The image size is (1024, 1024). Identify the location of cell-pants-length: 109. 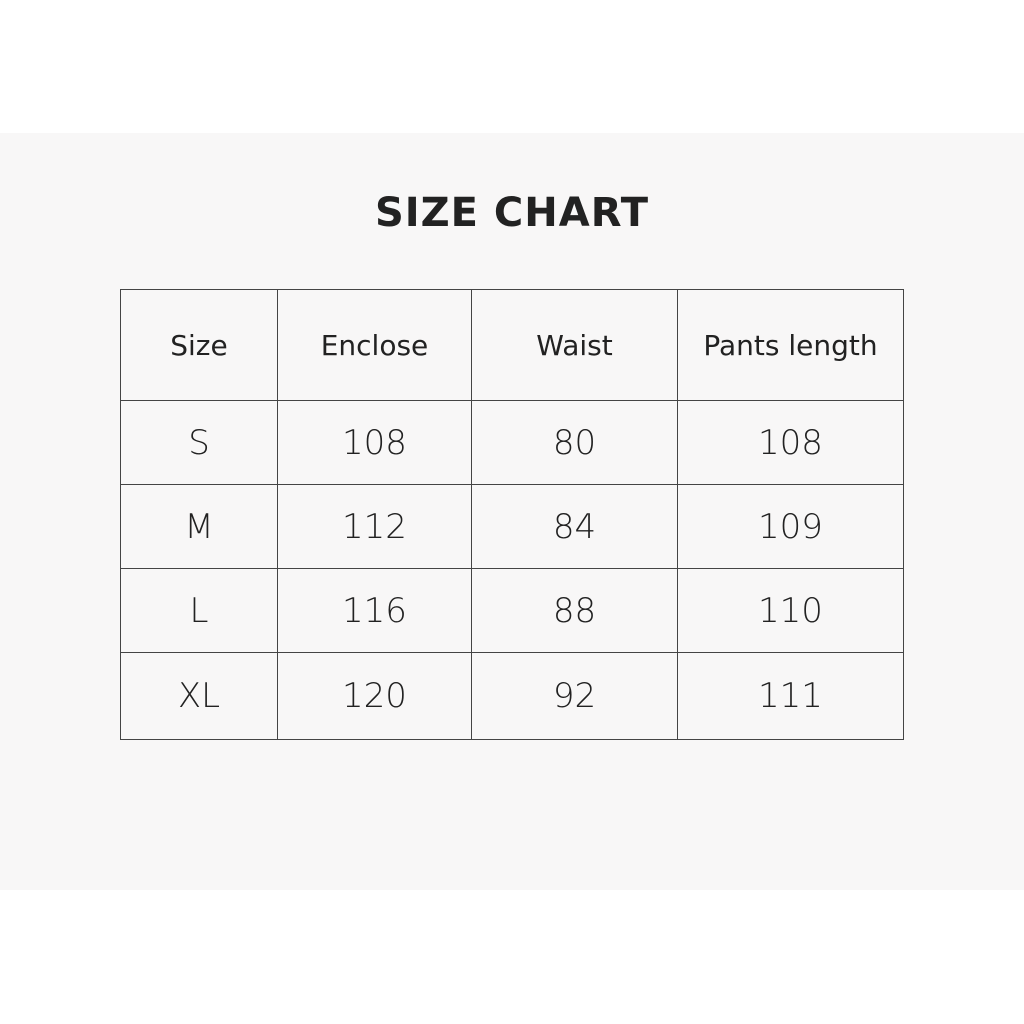
(790, 526).